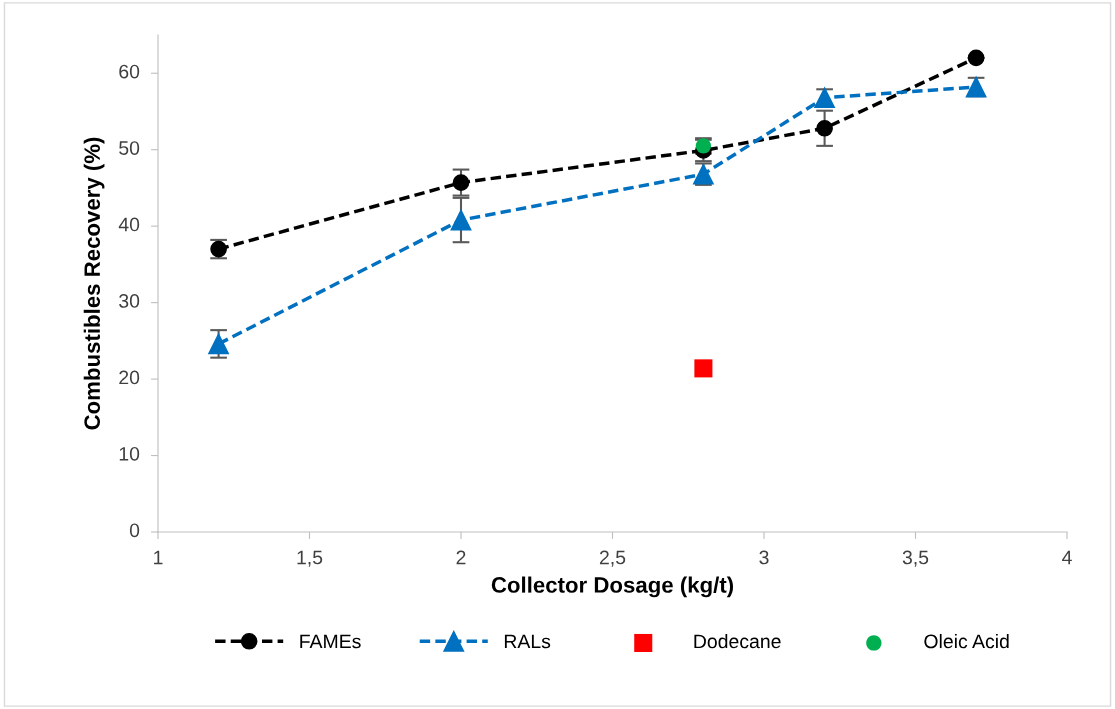 The height and width of the screenshot is (709, 1115). Describe the element at coordinates (129, 71) in the screenshot. I see `y-tick-label: 60` at that location.